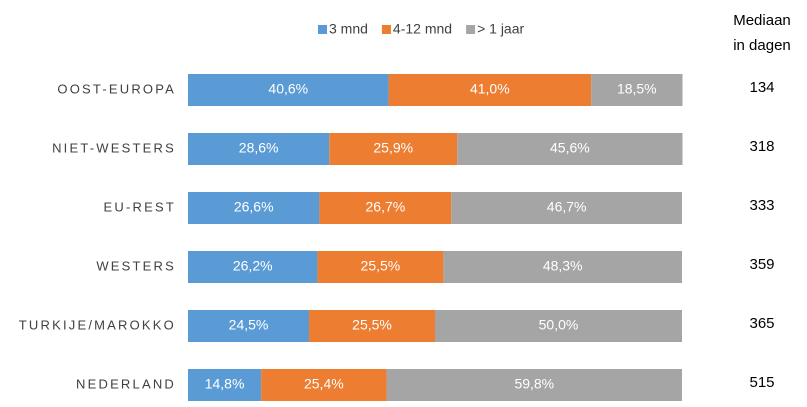 This screenshot has height=407, width=807. Describe the element at coordinates (500, 29) in the screenshot. I see `legend-label: > 1 jaar` at that location.